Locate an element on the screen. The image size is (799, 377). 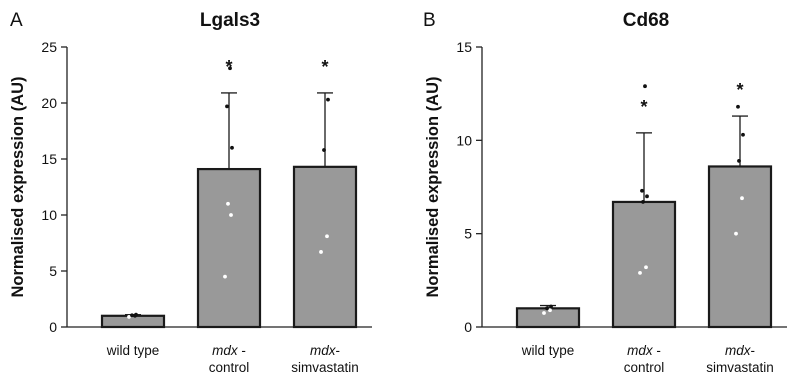
chart-title: Cd68 is located at coordinates (646, 20).